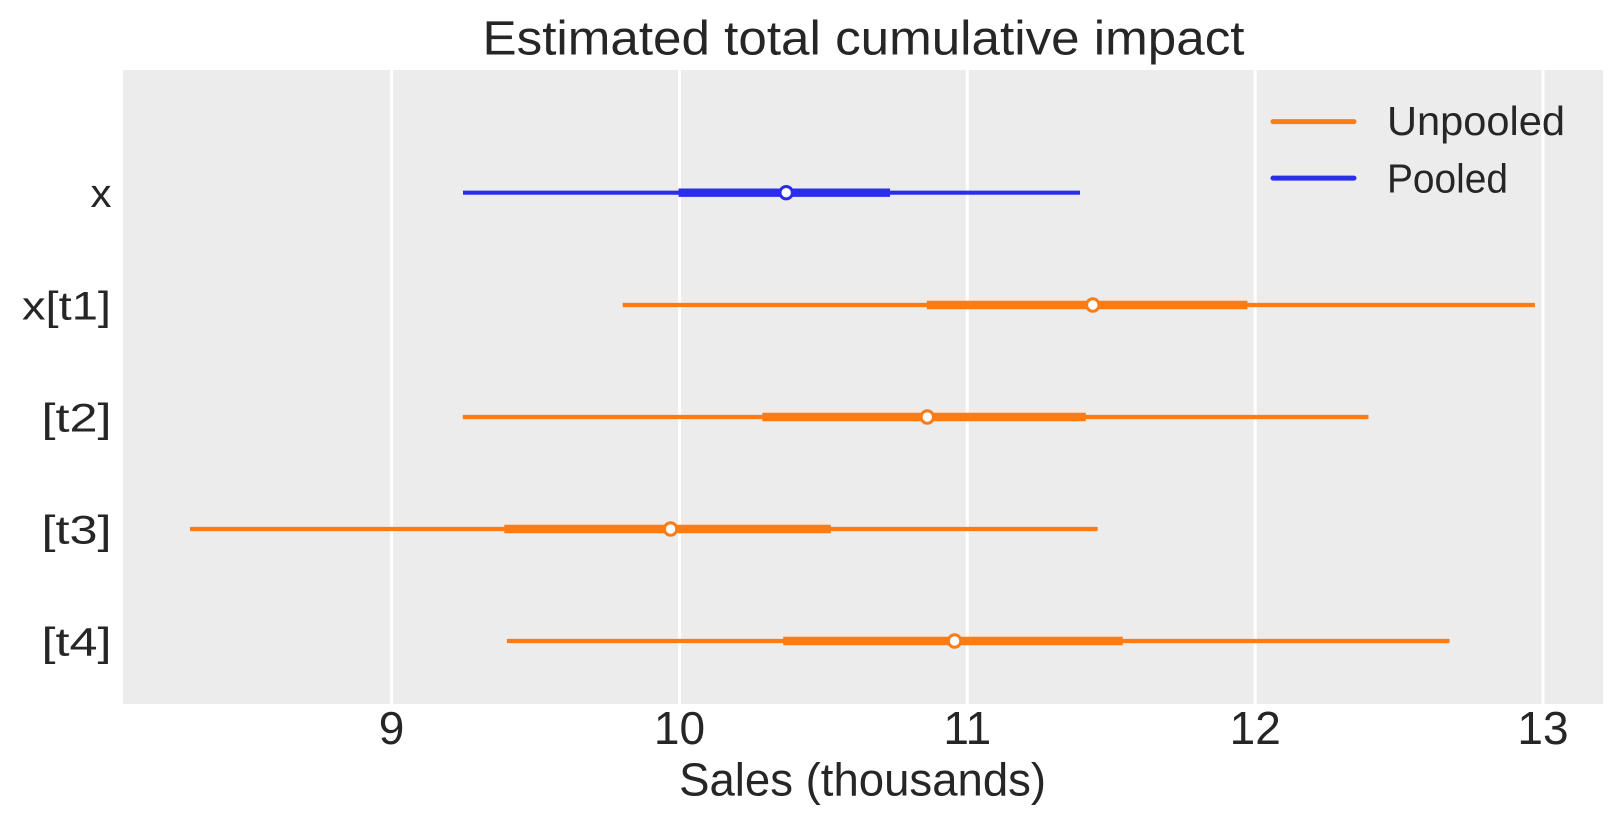  Describe the element at coordinates (77, 642) in the screenshot. I see `svg-text: [t4]` at that location.